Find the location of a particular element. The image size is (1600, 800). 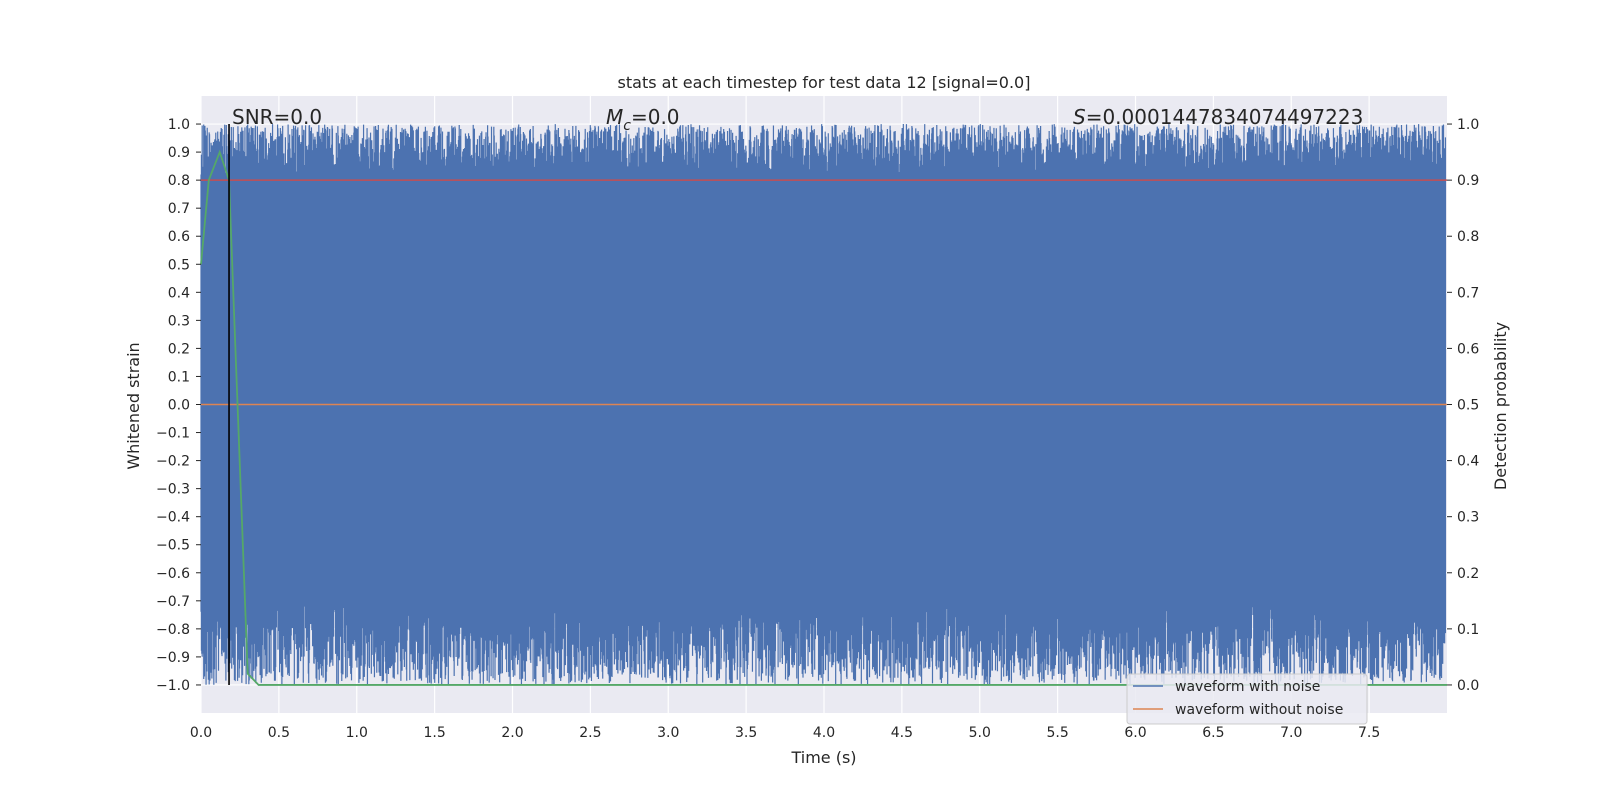

y-left-tick-label: 0.6 is located at coordinates (179, 237).